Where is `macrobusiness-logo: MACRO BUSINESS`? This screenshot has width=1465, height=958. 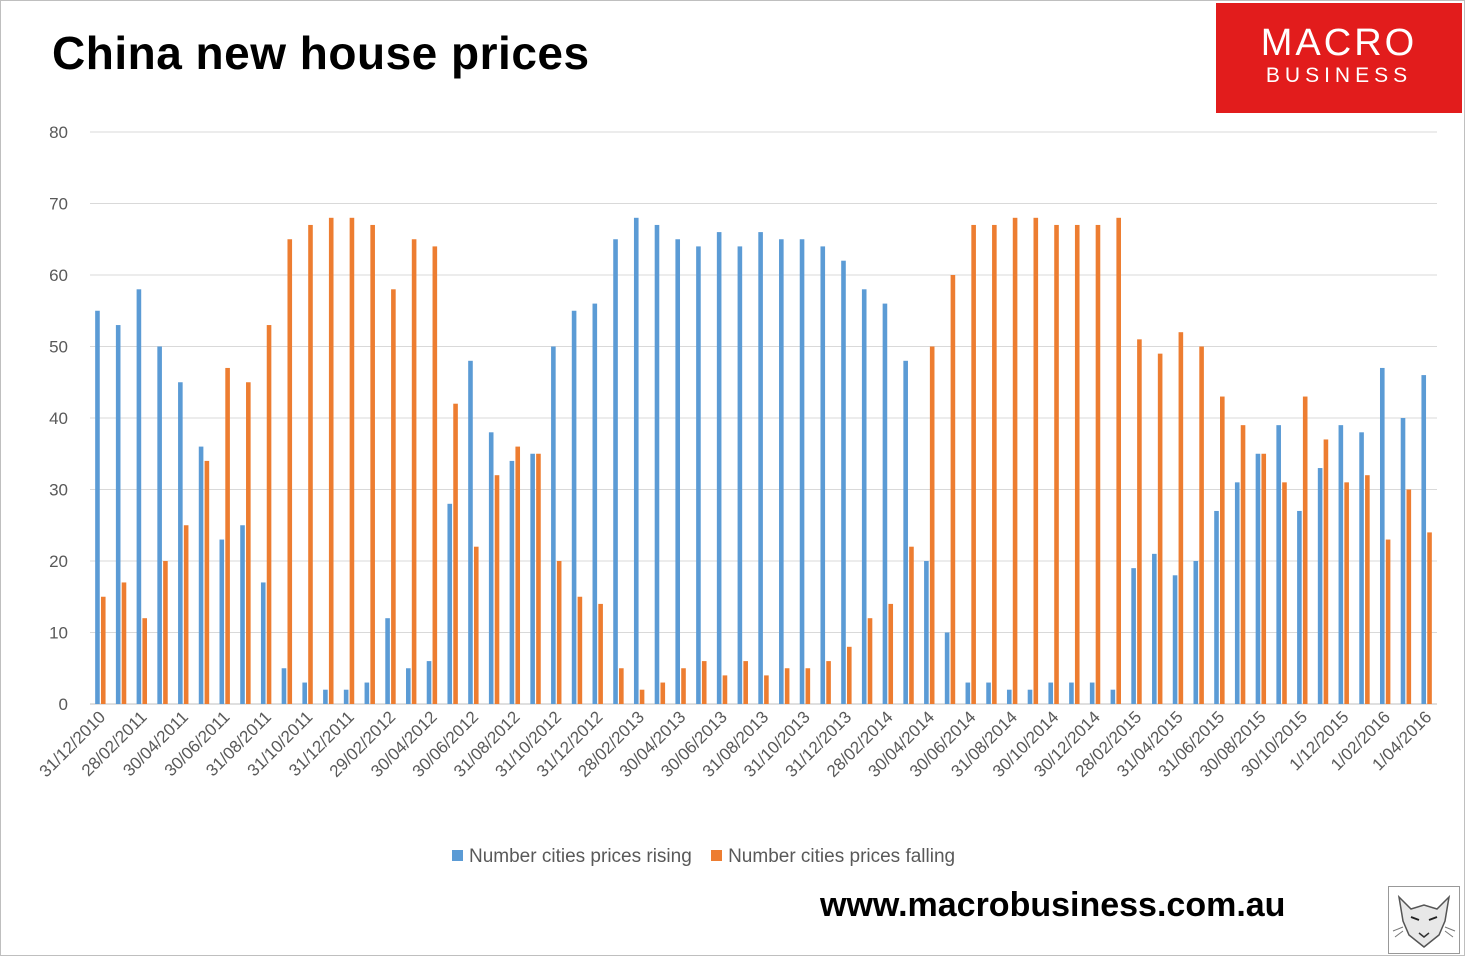
macrobusiness-logo: MACRO BUSINESS is located at coordinates (1339, 58).